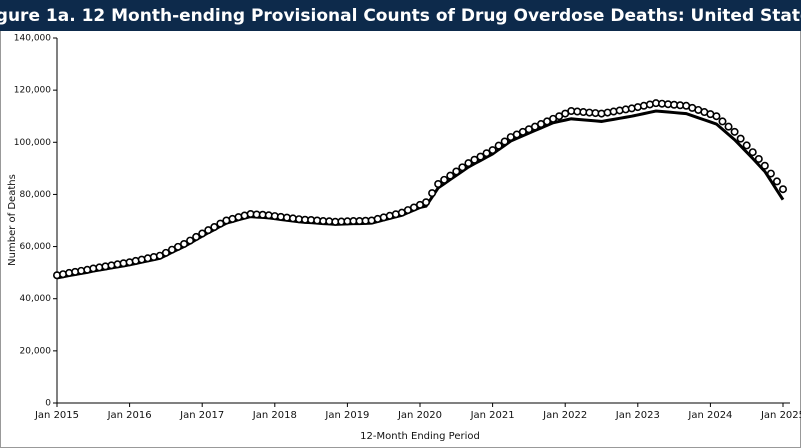 This screenshot has height=448, width=801. Describe the element at coordinates (419, 415) in the screenshot. I see `x-tick-label: Jan 2020` at that location.